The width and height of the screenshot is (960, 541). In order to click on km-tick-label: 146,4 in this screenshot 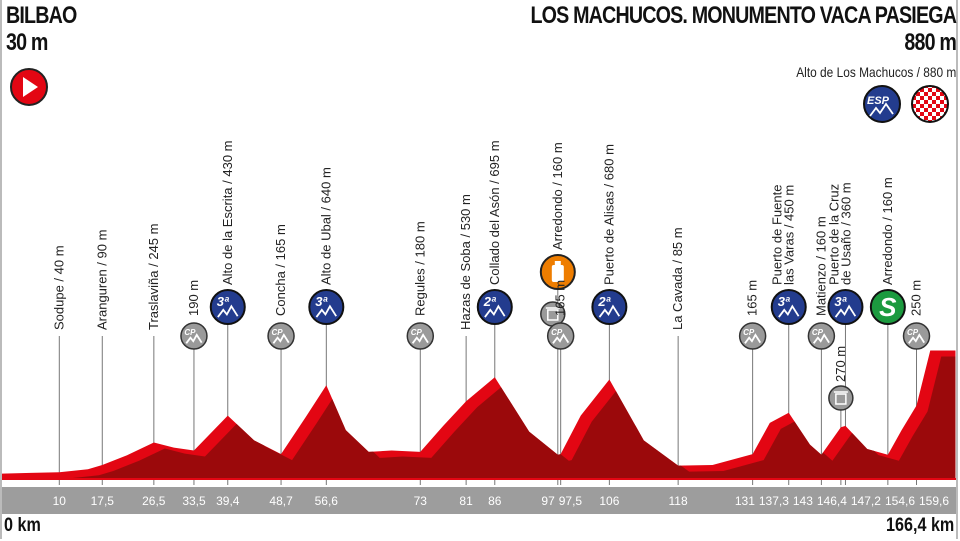, I will do `click(832, 501)`.